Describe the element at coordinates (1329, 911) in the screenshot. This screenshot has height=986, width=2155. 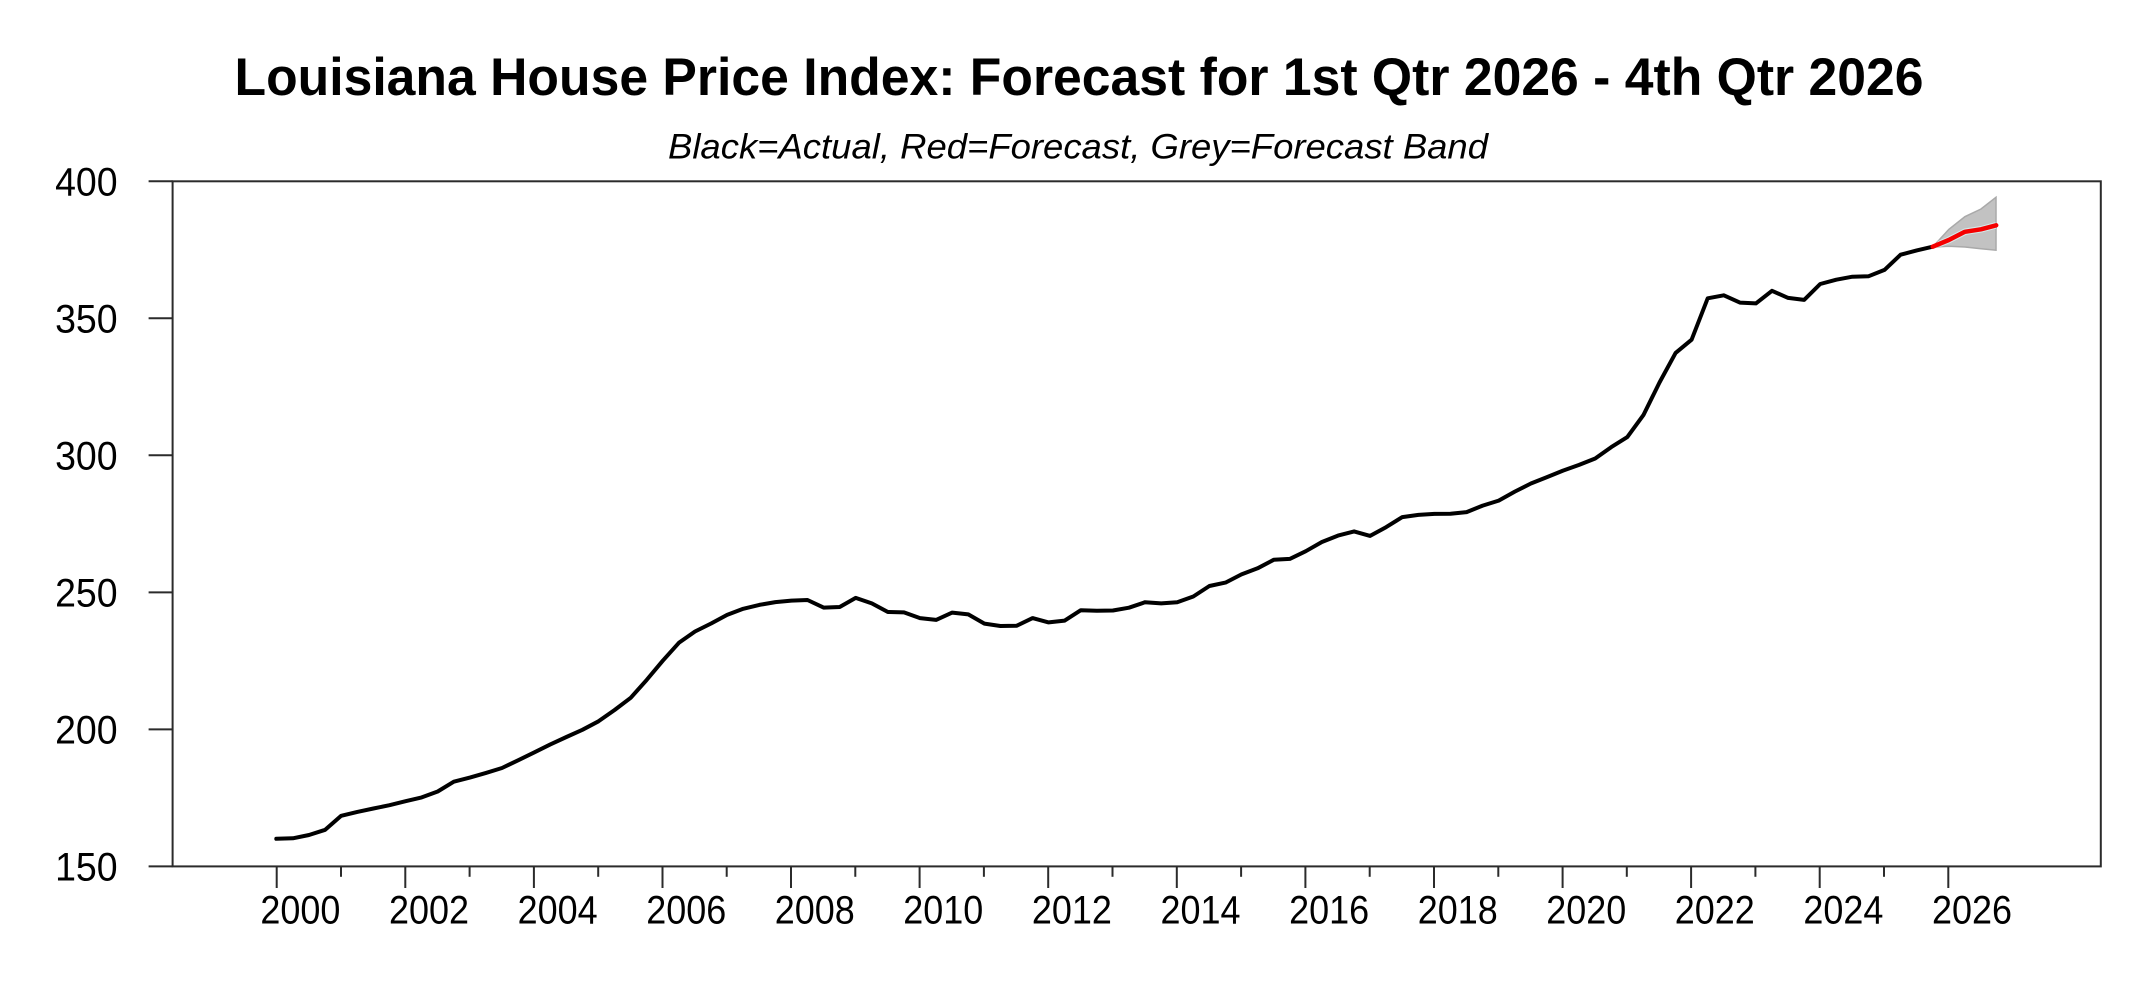
I see `svg-text: 2016` at that location.